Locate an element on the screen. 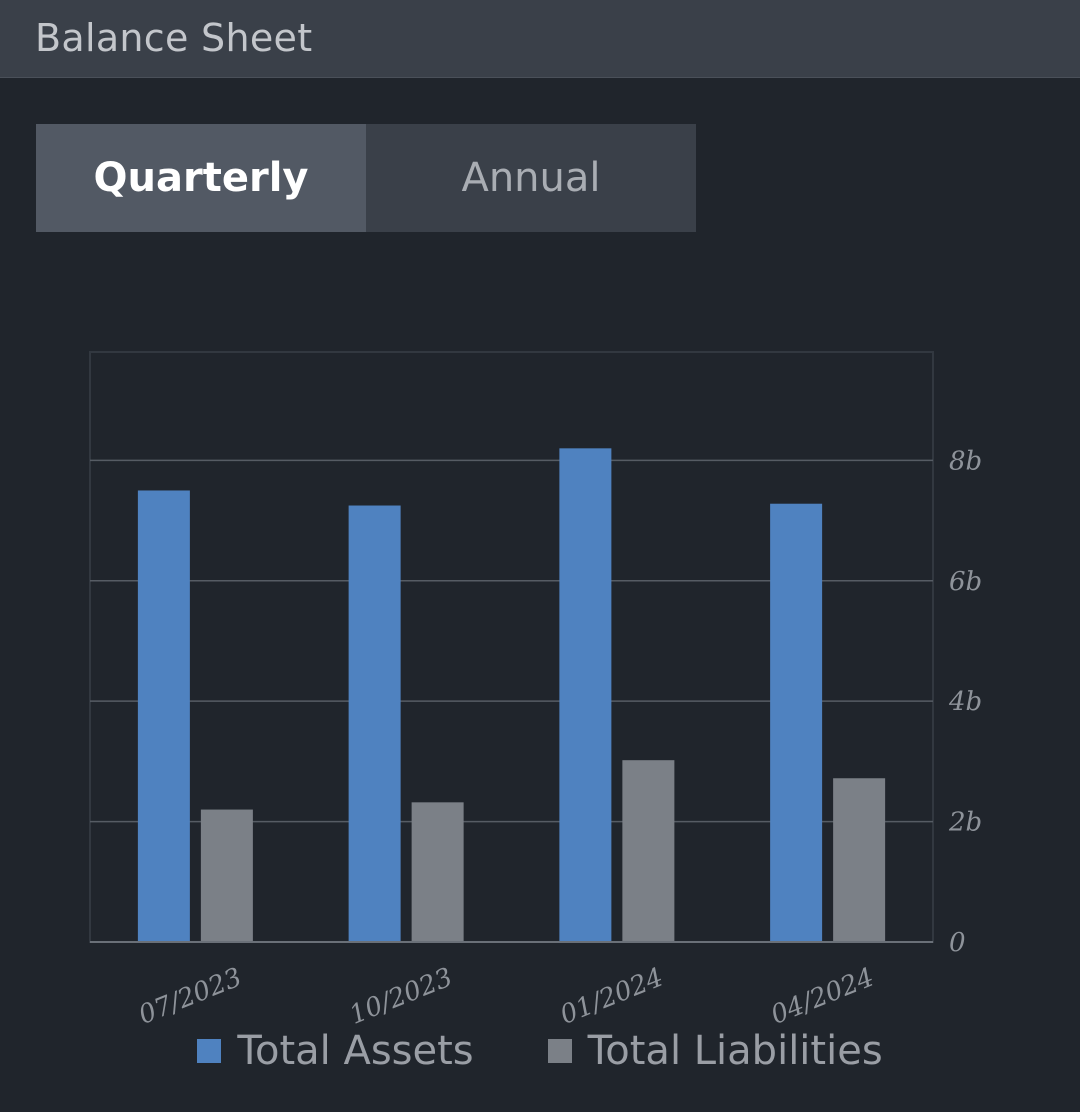 The width and height of the screenshot is (1080, 1112). tab-quarterly: Quarterly is located at coordinates (201, 178).